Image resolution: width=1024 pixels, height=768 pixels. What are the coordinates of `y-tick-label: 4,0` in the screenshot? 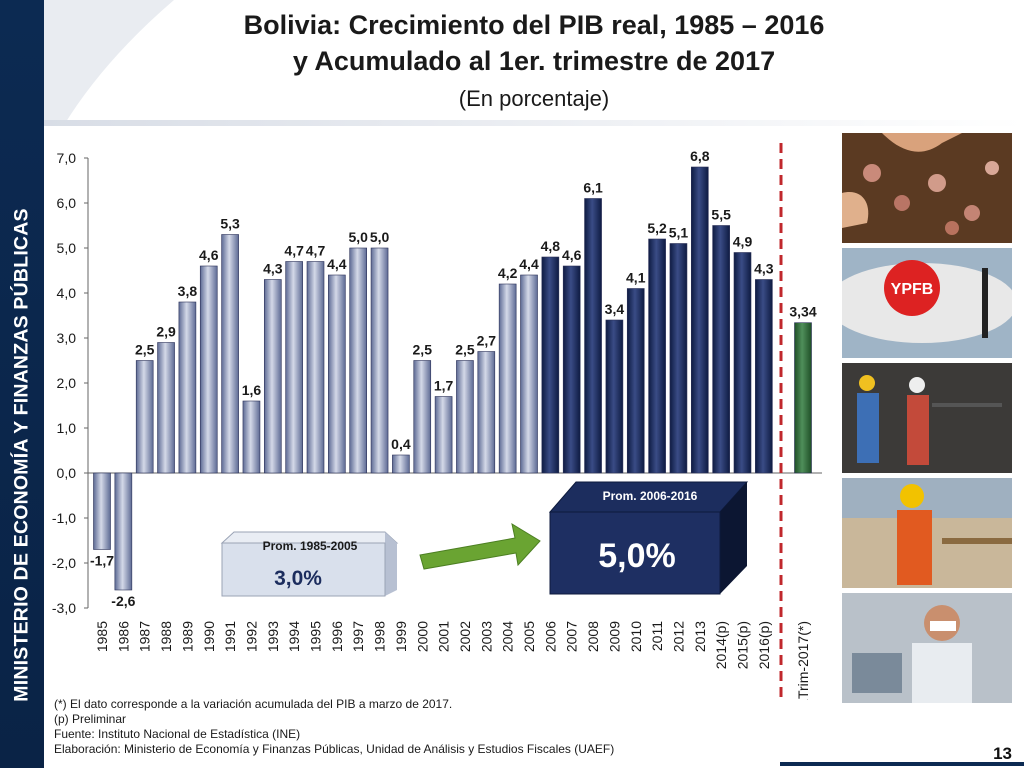 It's located at (67, 293).